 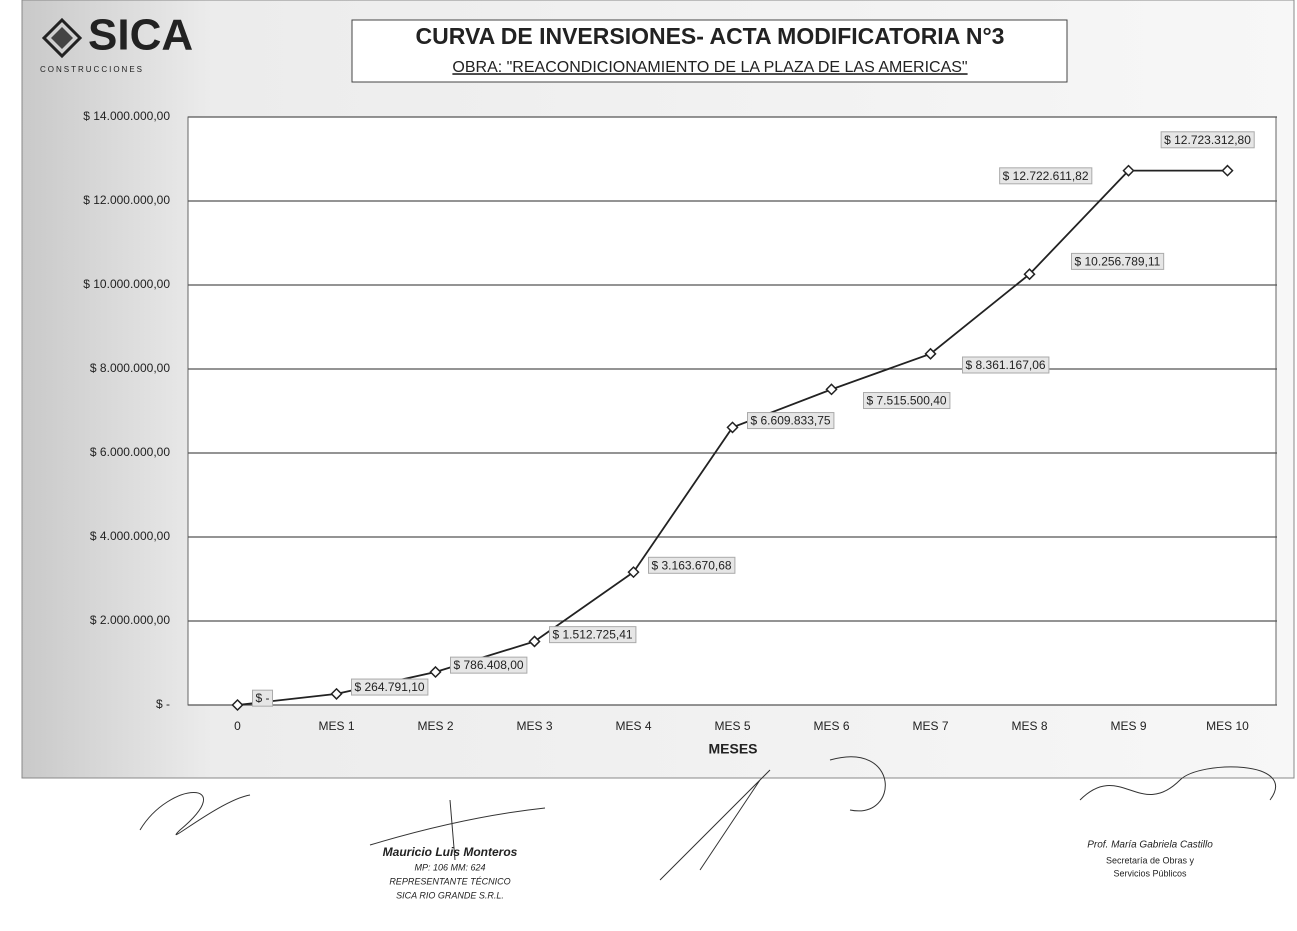 I want to click on value-label: $ 8.361.167,06, so click(x=1006, y=365).